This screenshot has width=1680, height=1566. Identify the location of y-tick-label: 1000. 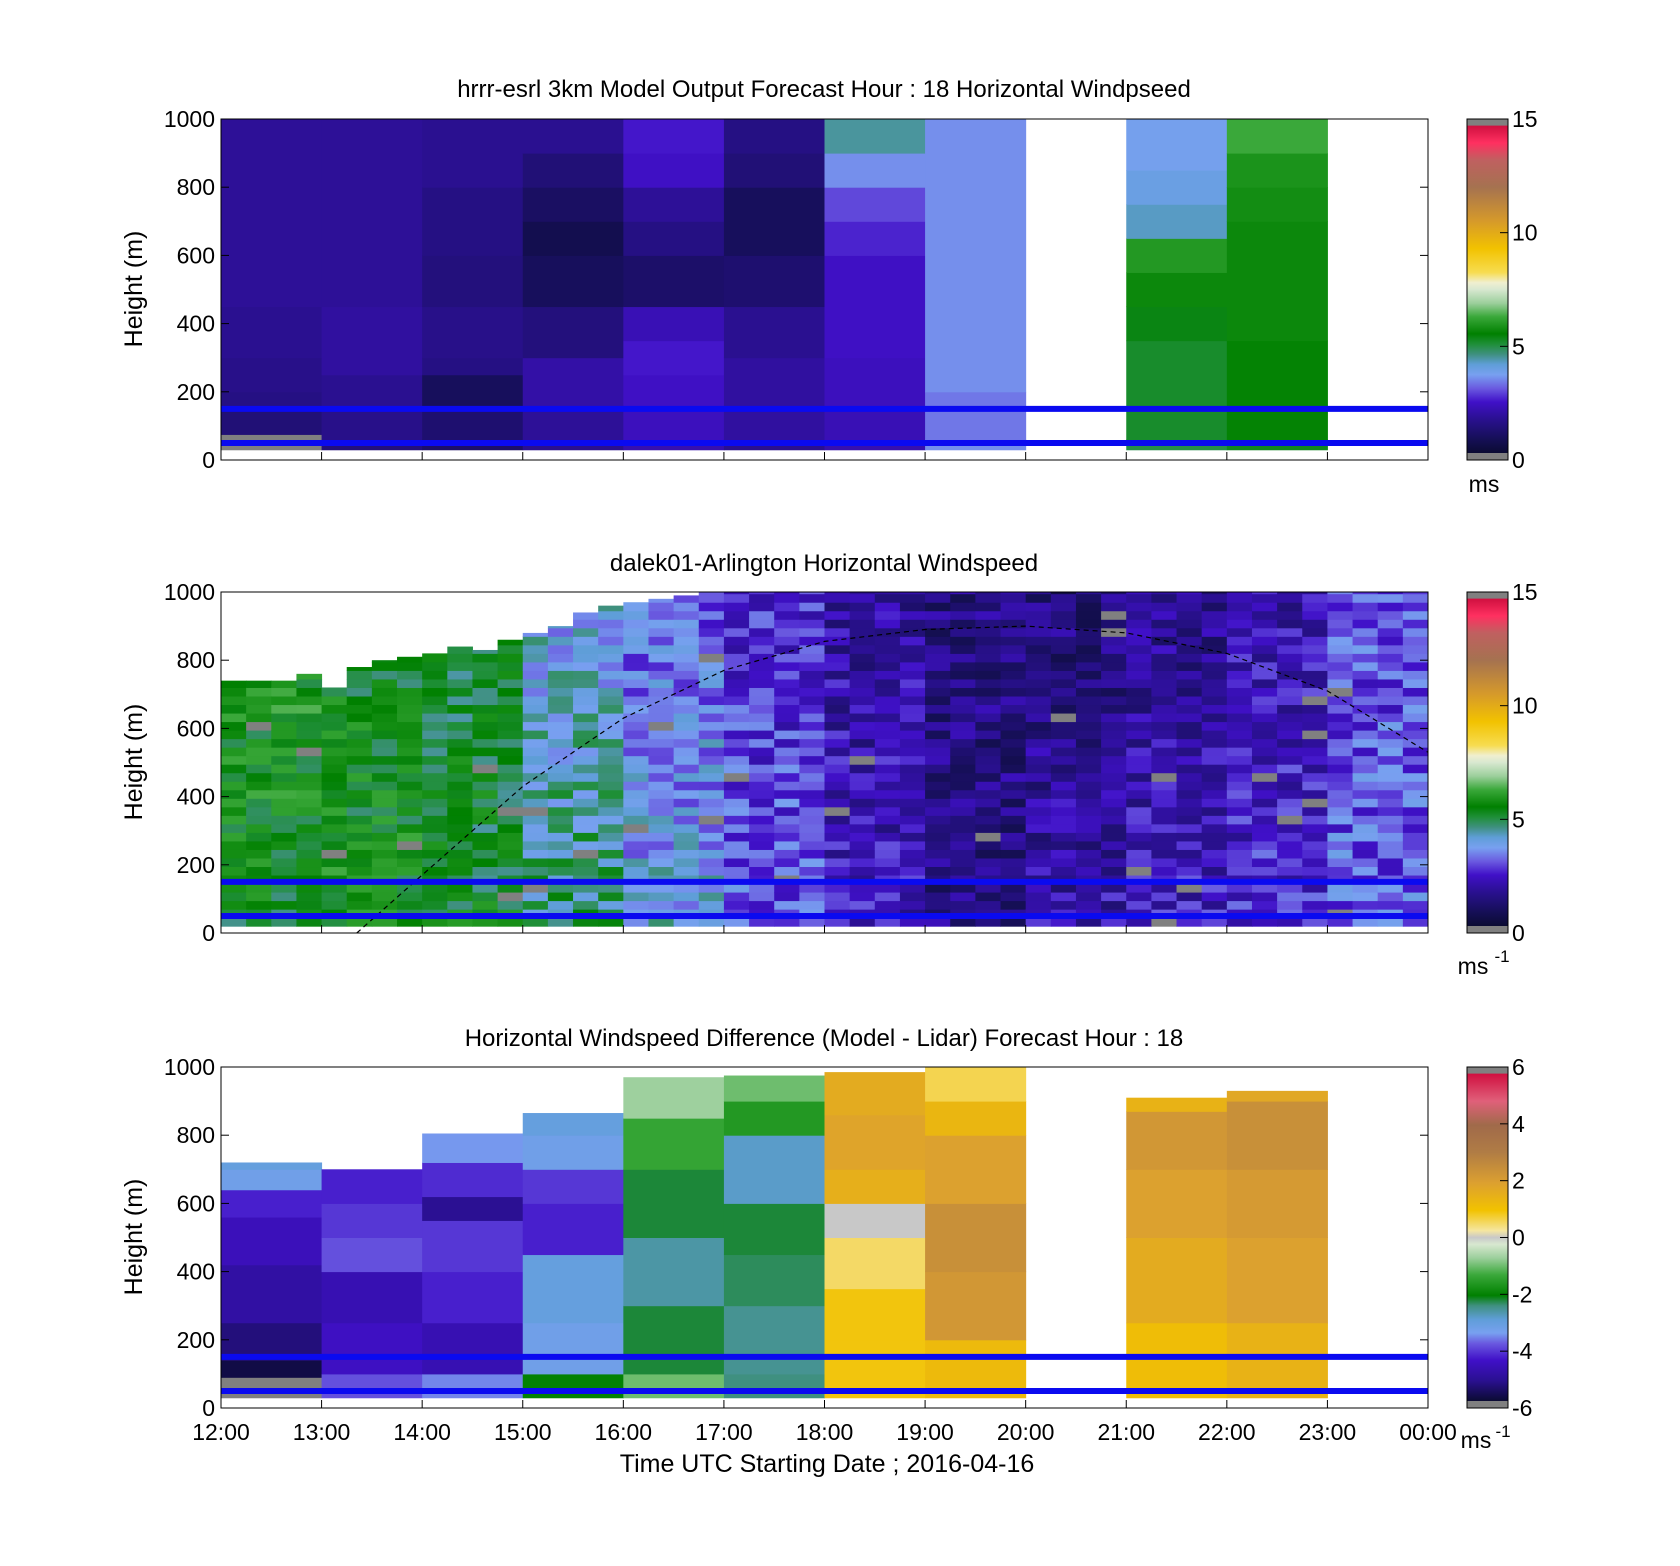
(189, 592).